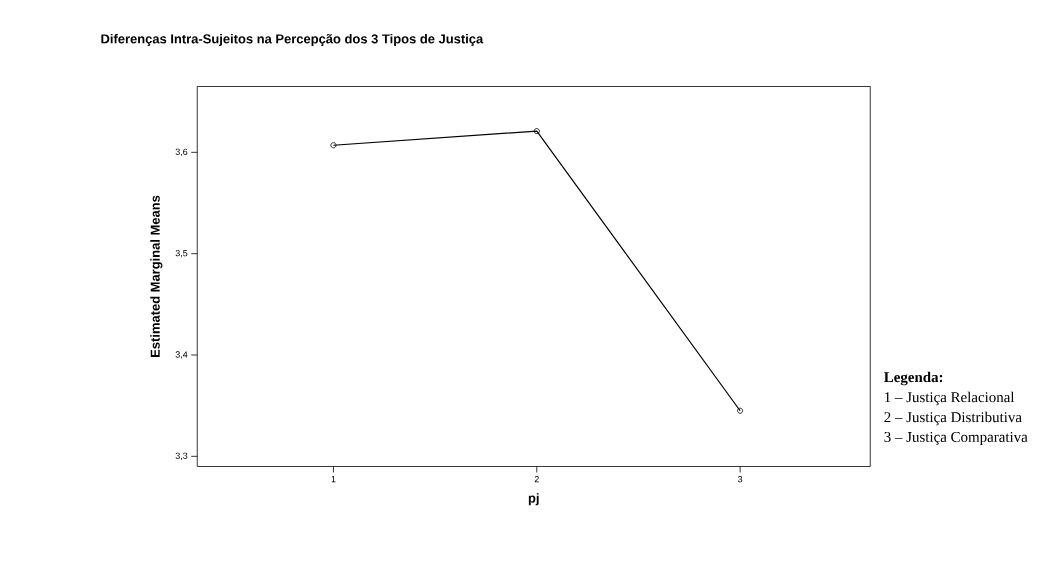 Image resolution: width=1064 pixels, height=581 pixels. I want to click on y-tick-label: 3,3, so click(181, 456).